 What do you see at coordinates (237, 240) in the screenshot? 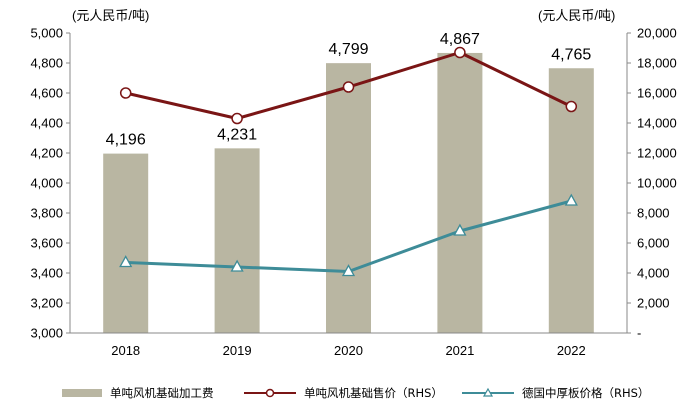
I see `bar-2019` at bounding box center [237, 240].